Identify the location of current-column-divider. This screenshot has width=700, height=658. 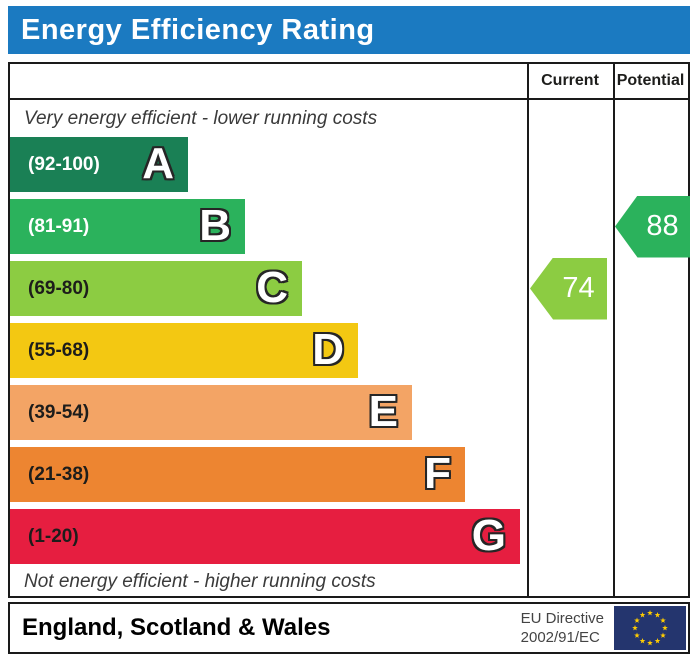
(528, 330).